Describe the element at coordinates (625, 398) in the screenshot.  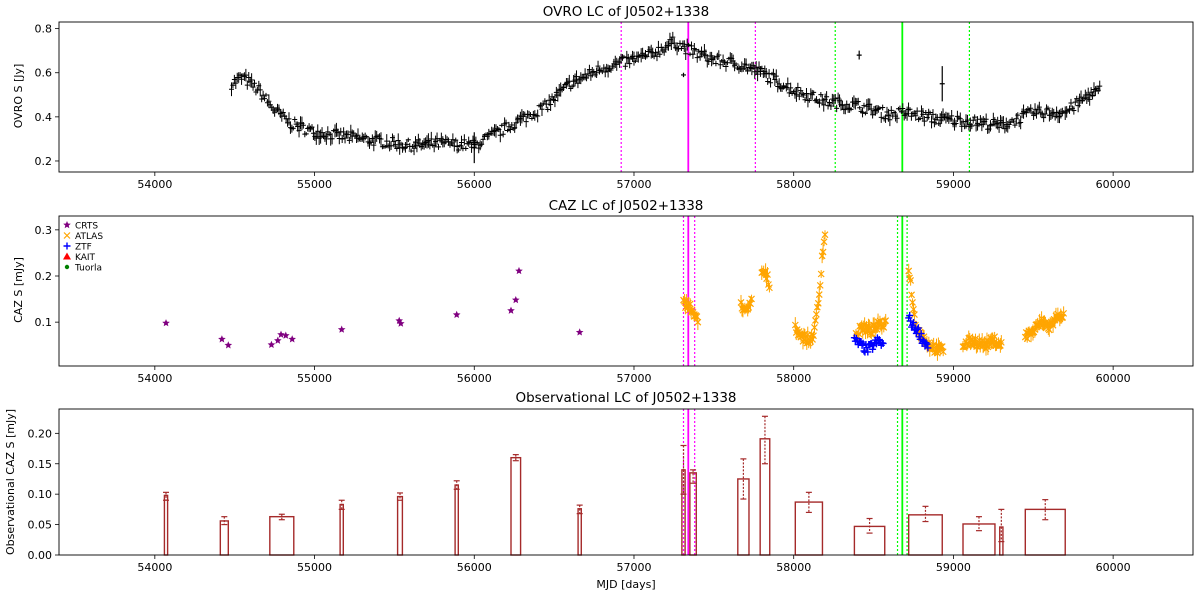
I see `observational-title: Observational LC of J0502+1338` at that location.